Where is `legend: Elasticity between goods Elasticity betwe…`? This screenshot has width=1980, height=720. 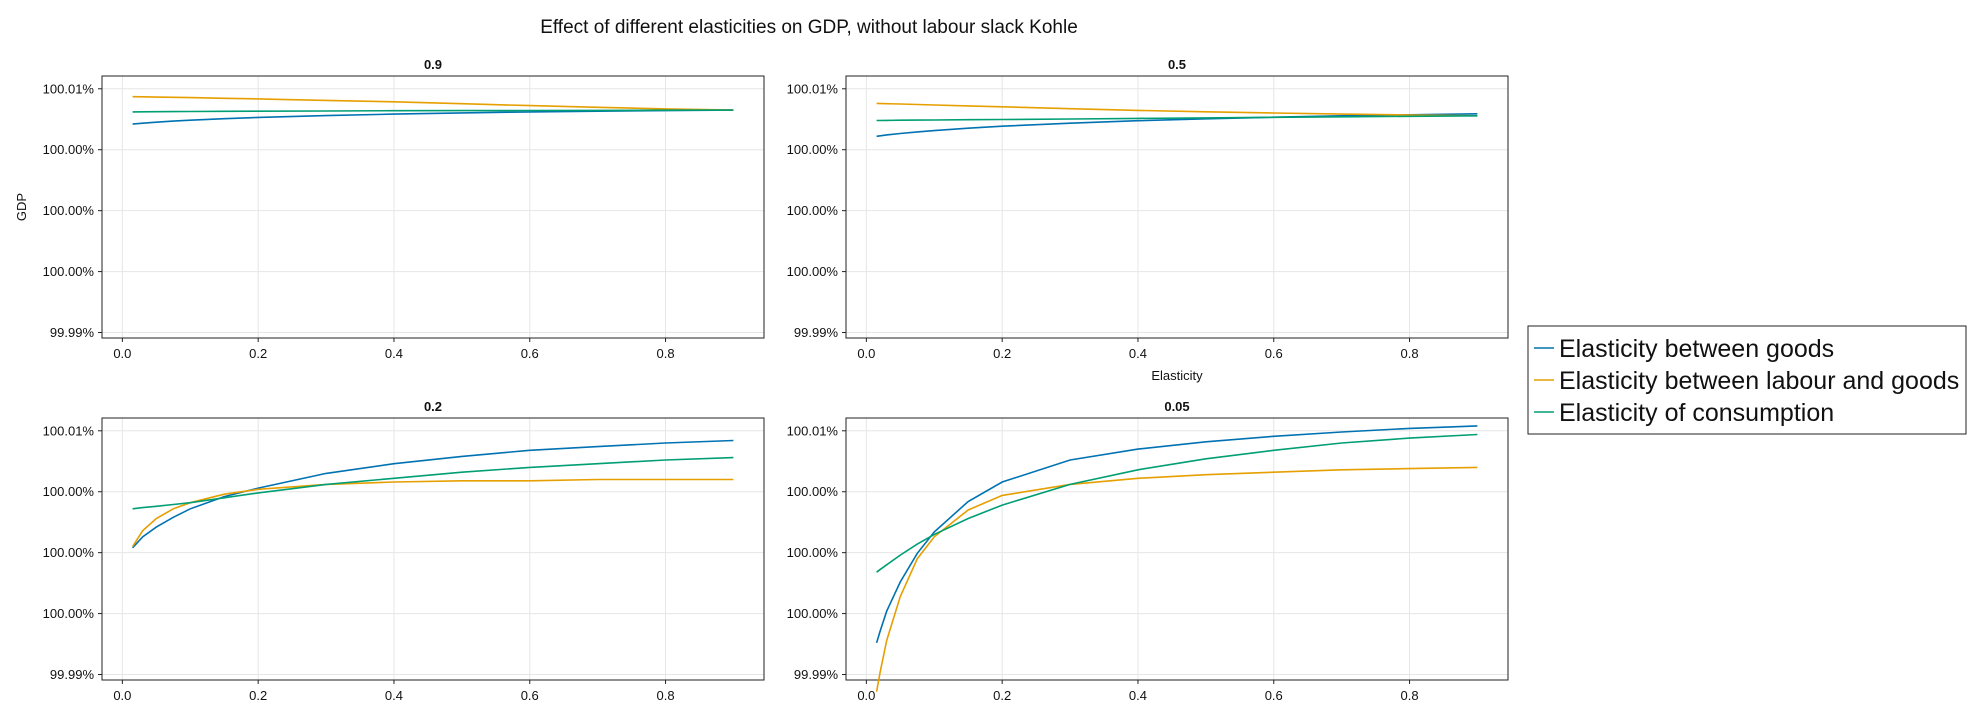
legend: Elasticity between goods Elasticity betwe… is located at coordinates (1747, 380).